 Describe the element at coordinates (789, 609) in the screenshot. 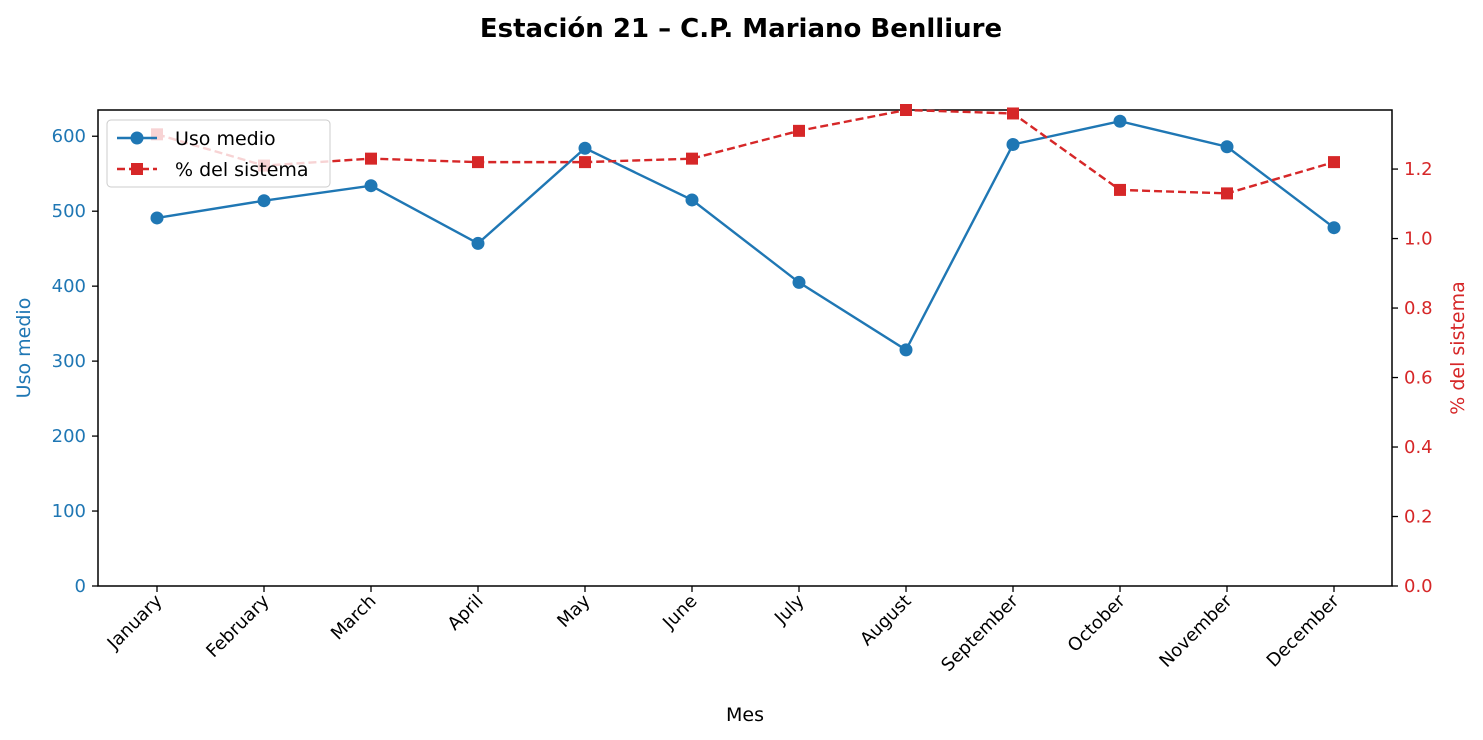

I see `x-tick-label: July` at that location.